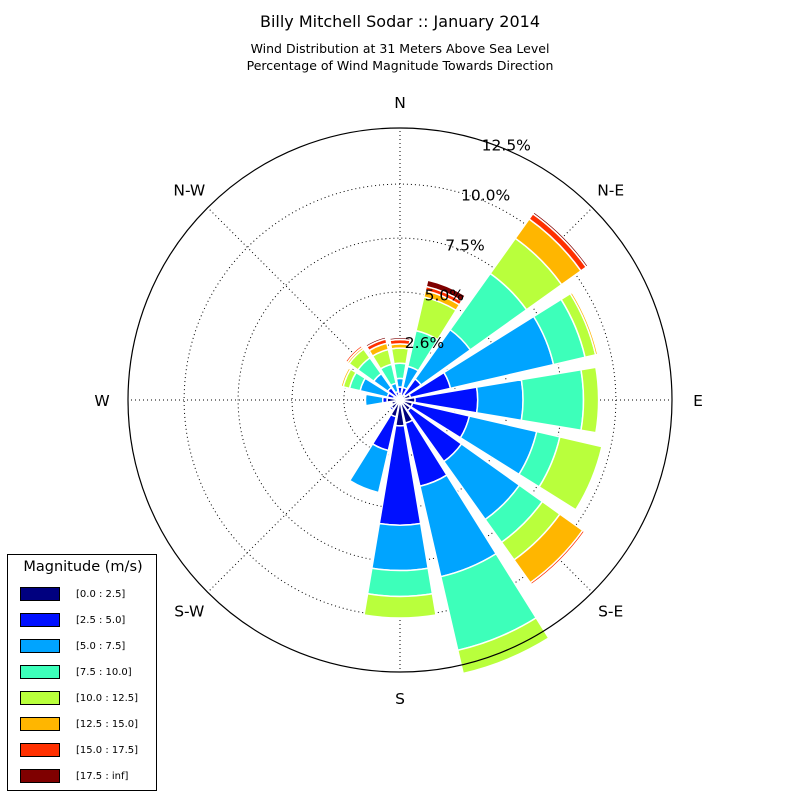 The width and height of the screenshot is (800, 800). What do you see at coordinates (83, 567) in the screenshot?
I see `legend-title: Magnitude (m/s)` at bounding box center [83, 567].